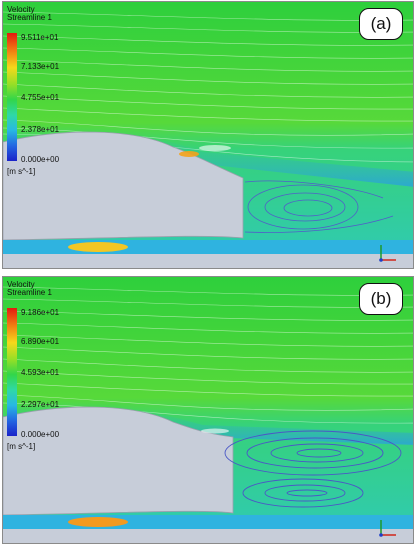  I want to click on legend-tick-3: 6.890e+01, so click(40, 341).